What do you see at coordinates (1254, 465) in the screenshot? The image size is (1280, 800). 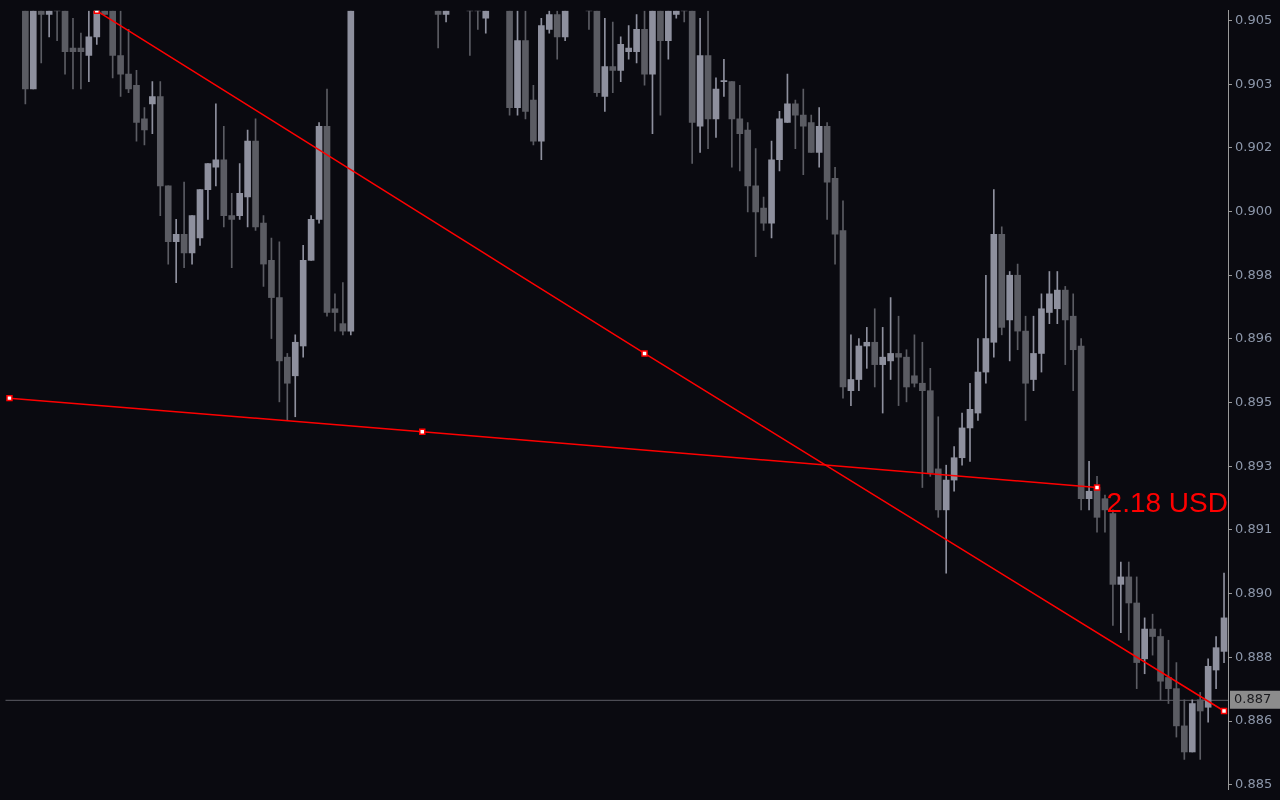 I see `y-tick-label: 0.893` at bounding box center [1254, 465].